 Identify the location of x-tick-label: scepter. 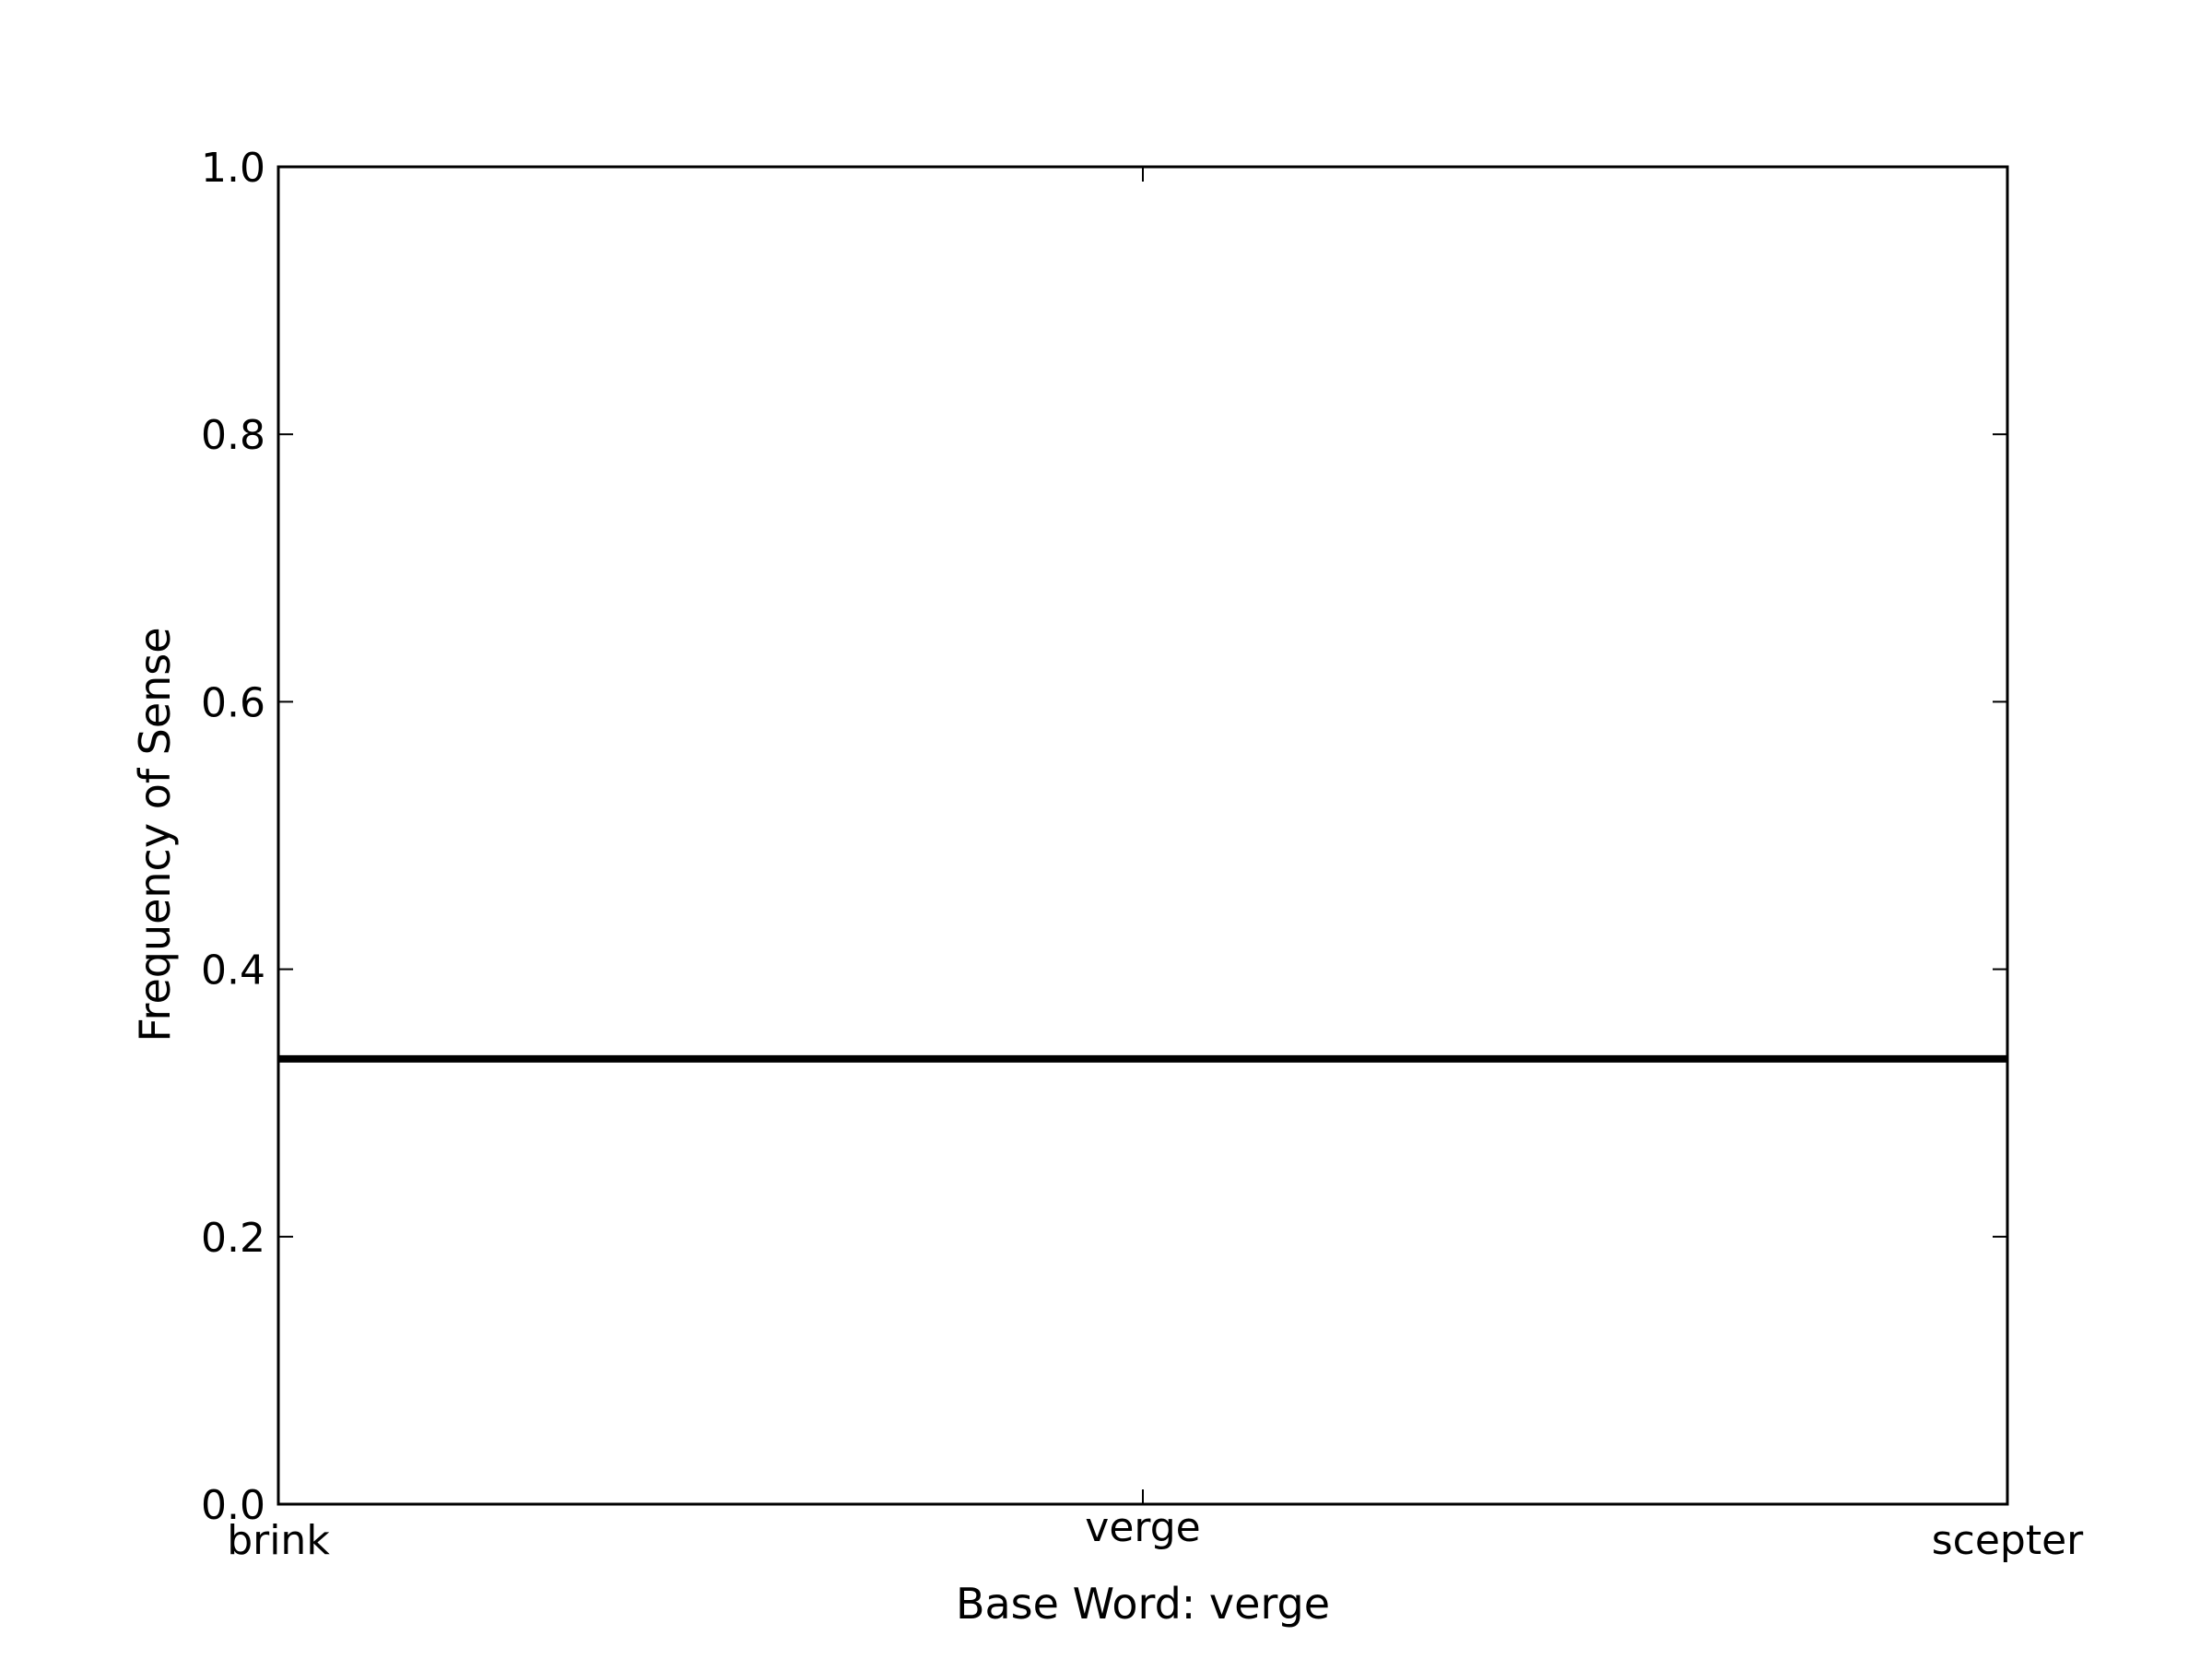
(2008, 1540).